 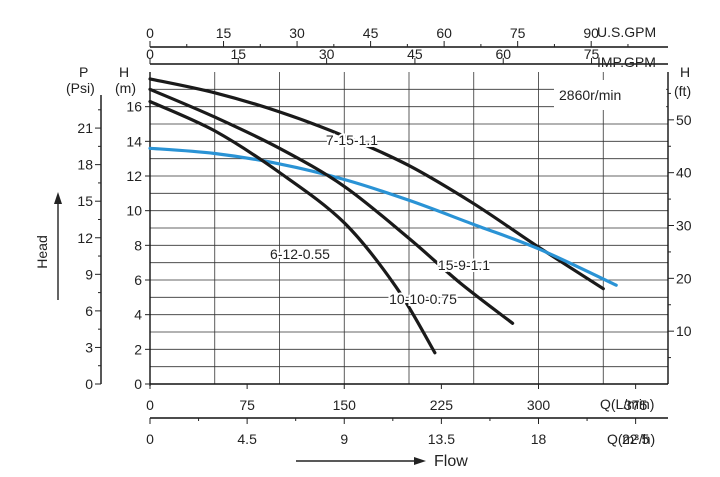 I want to click on head-ft-tick-label: 50, so click(x=684, y=120).